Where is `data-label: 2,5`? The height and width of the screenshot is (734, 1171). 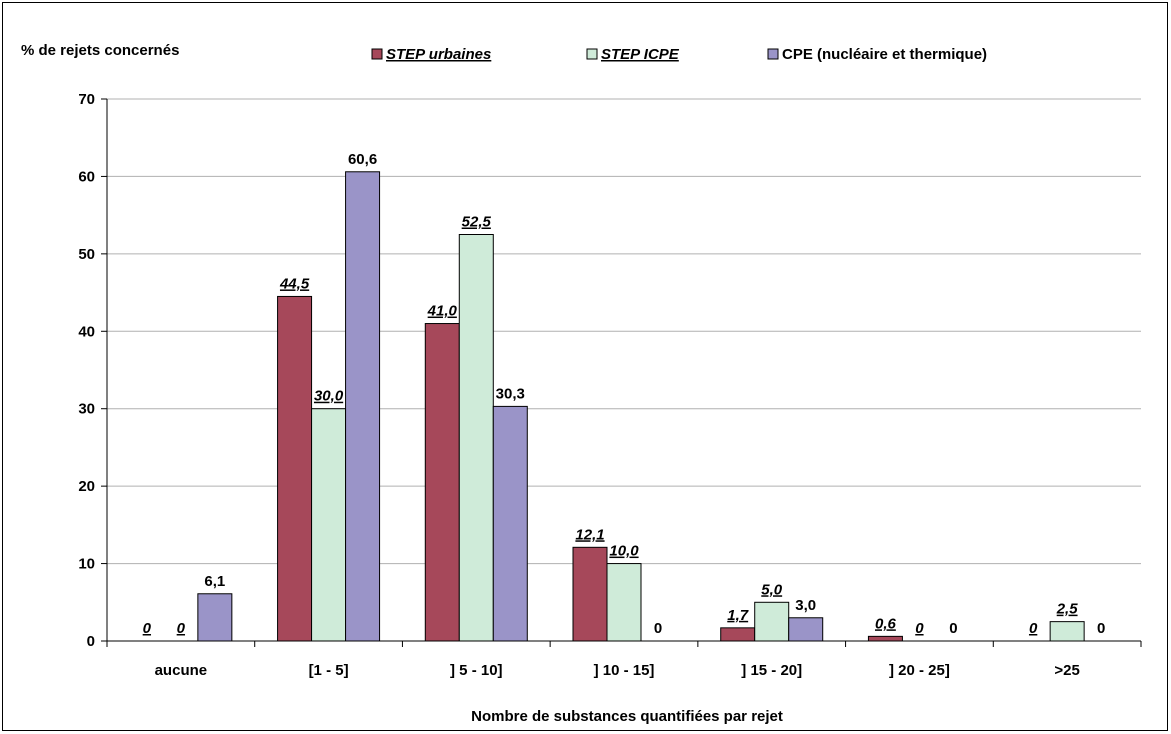 data-label: 2,5 is located at coordinates (1067, 609).